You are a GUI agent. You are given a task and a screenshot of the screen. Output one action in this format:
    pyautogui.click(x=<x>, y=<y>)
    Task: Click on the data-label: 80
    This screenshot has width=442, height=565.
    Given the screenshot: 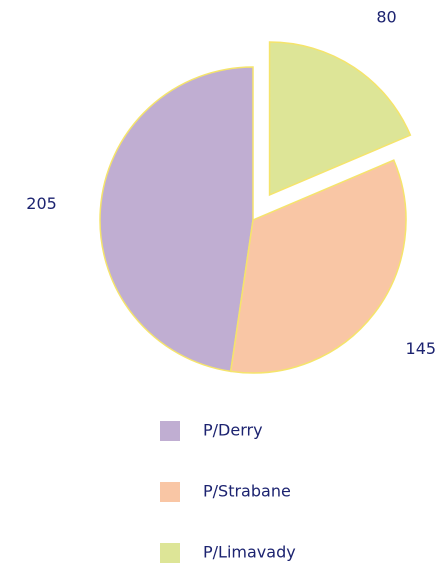 What is the action you would take?
    pyautogui.click(x=386, y=17)
    